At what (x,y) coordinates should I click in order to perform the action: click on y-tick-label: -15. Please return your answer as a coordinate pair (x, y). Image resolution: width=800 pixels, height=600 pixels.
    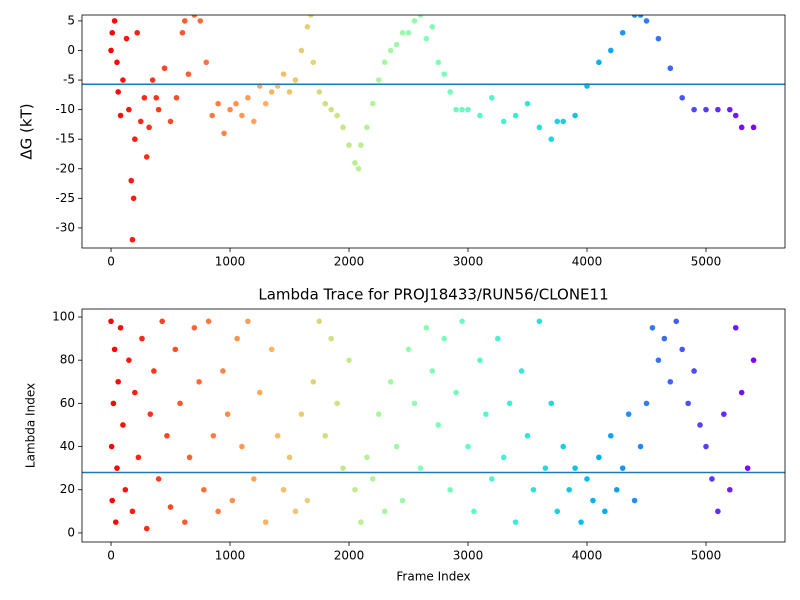
    Looking at the image, I should click on (65, 139).